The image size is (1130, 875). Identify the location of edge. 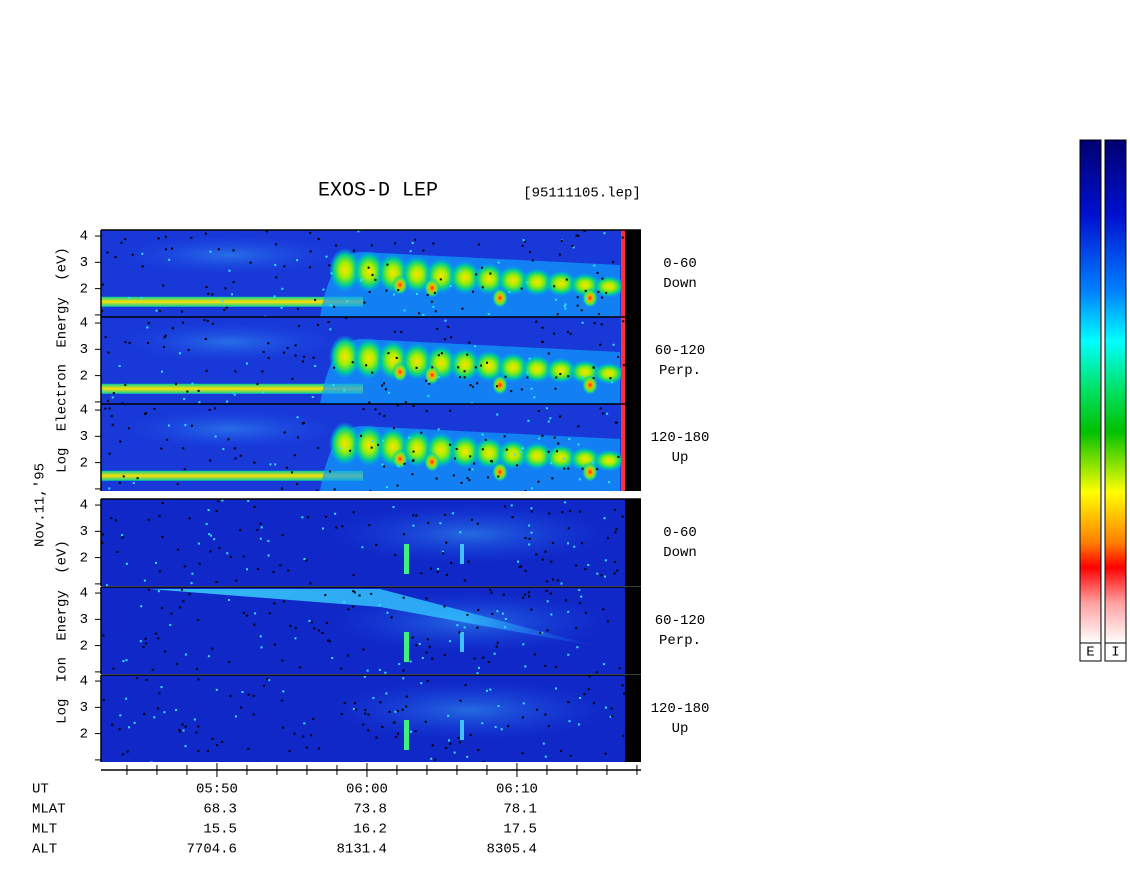
(623, 447).